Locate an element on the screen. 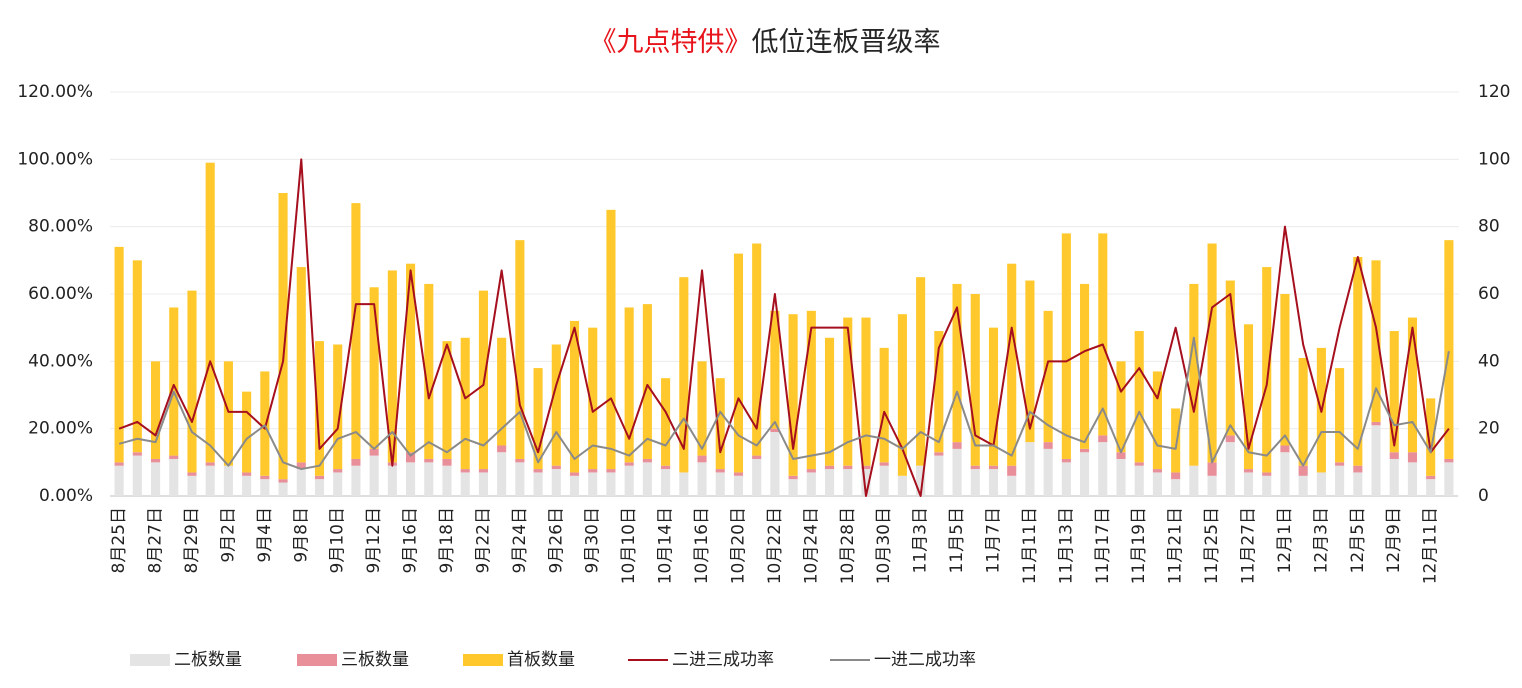 The width and height of the screenshot is (1522, 688). y-tick-label: 120.00% is located at coordinates (55, 92).